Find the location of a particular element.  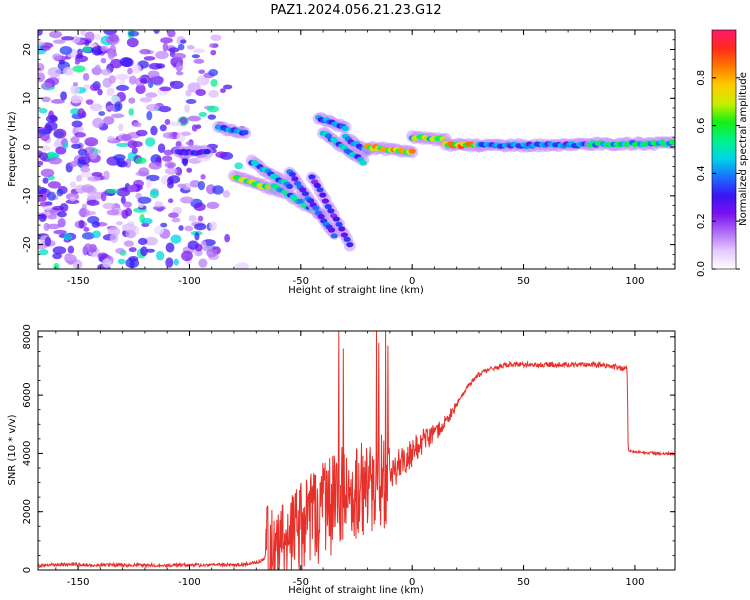

colorbar-tick-label: 0.6 is located at coordinates (701, 126).